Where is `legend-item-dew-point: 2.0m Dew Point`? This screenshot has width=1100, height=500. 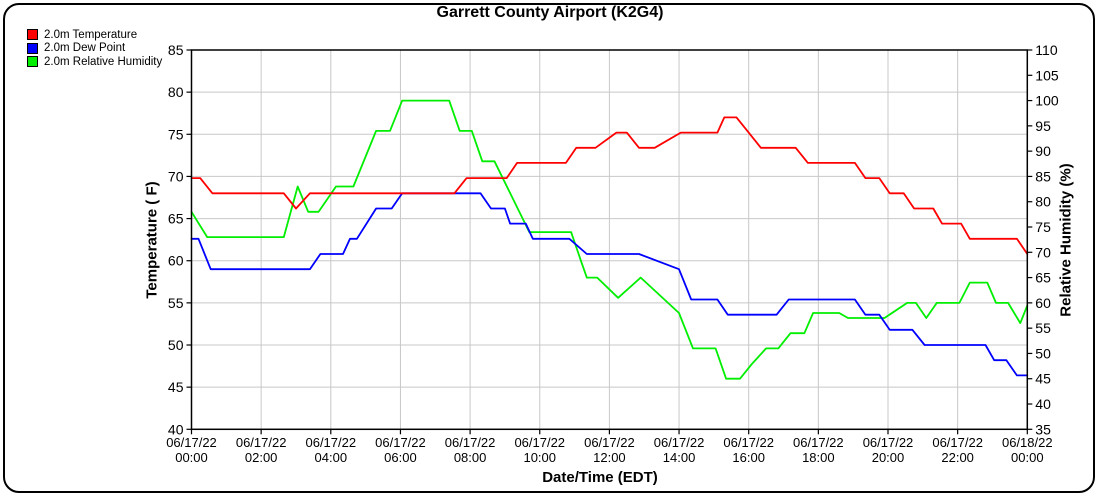
legend-item-dew-point: 2.0m Dew Point is located at coordinates (94, 49).